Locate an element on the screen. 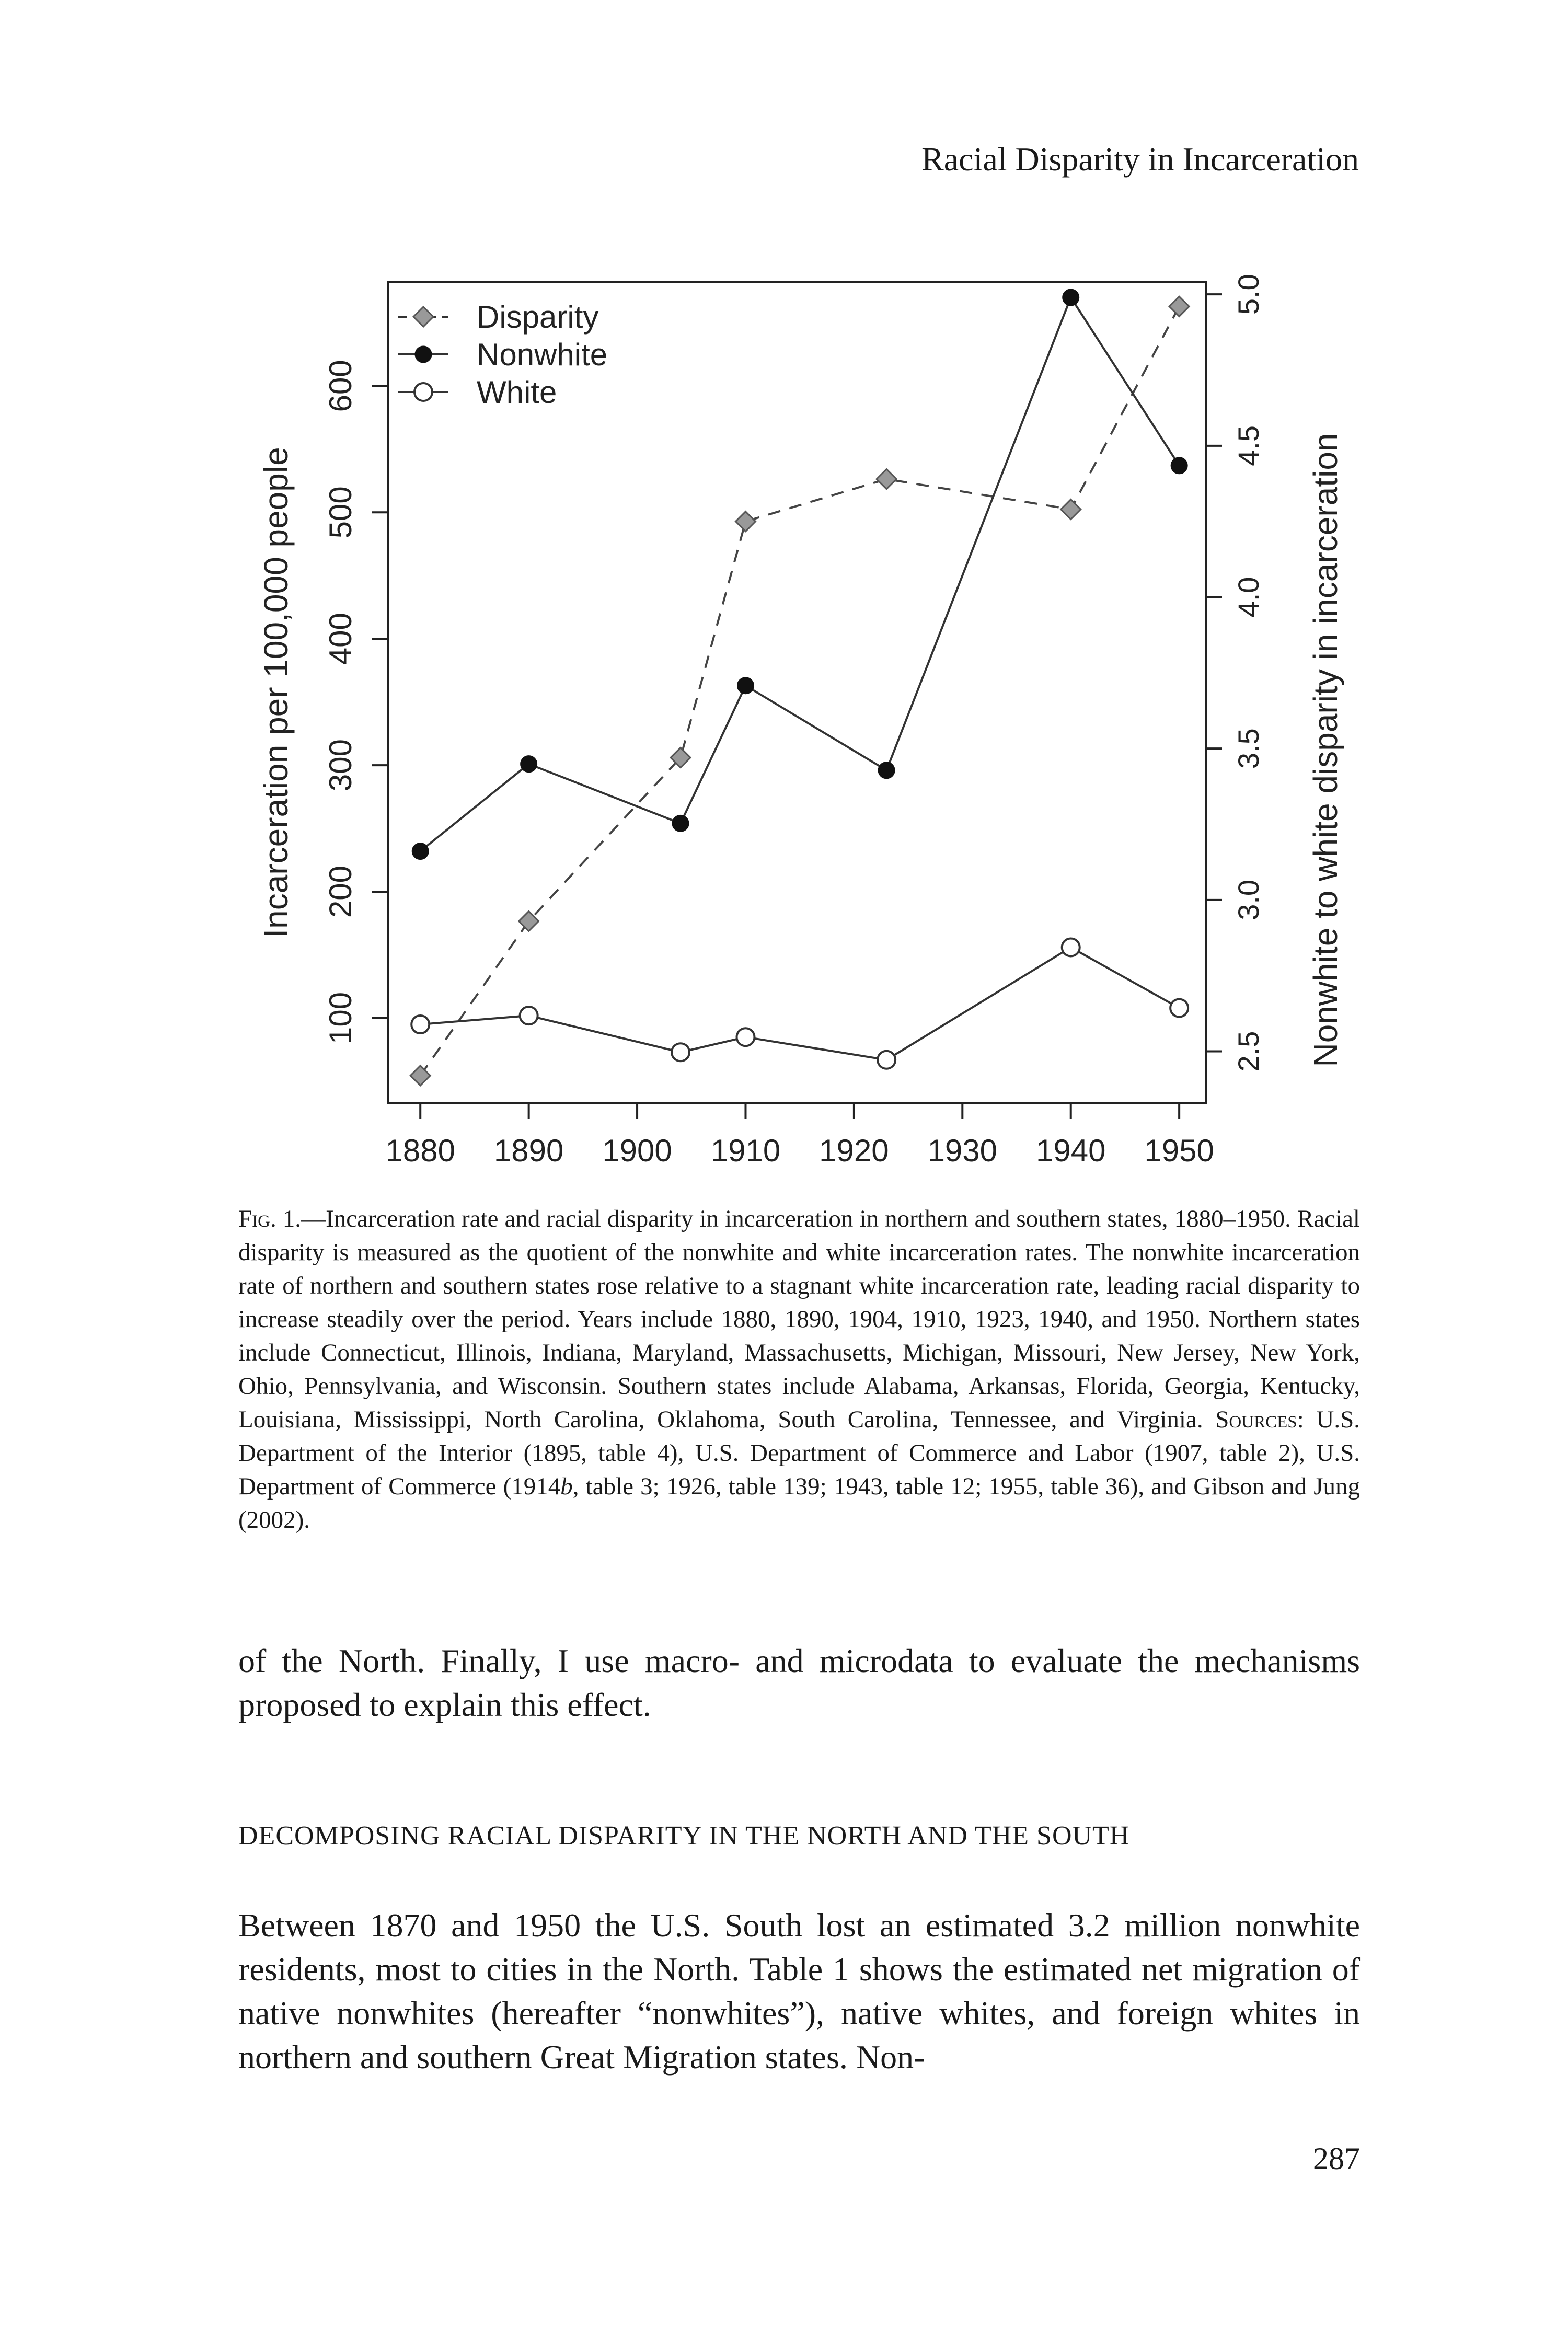  legend-label-white: White is located at coordinates (517, 392).